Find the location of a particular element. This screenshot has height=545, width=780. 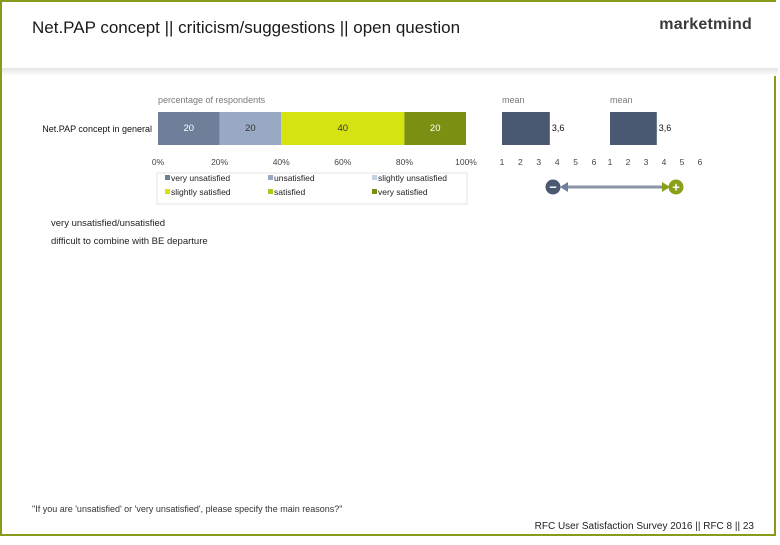

minus-icon-glyph: − is located at coordinates (553, 187).